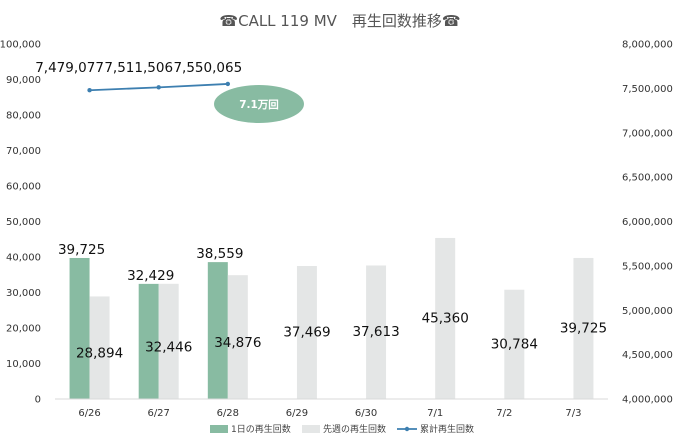 The width and height of the screenshot is (680, 444). Describe the element at coordinates (23, 329) in the screenshot. I see `left-tick-label: 20,000` at that location.